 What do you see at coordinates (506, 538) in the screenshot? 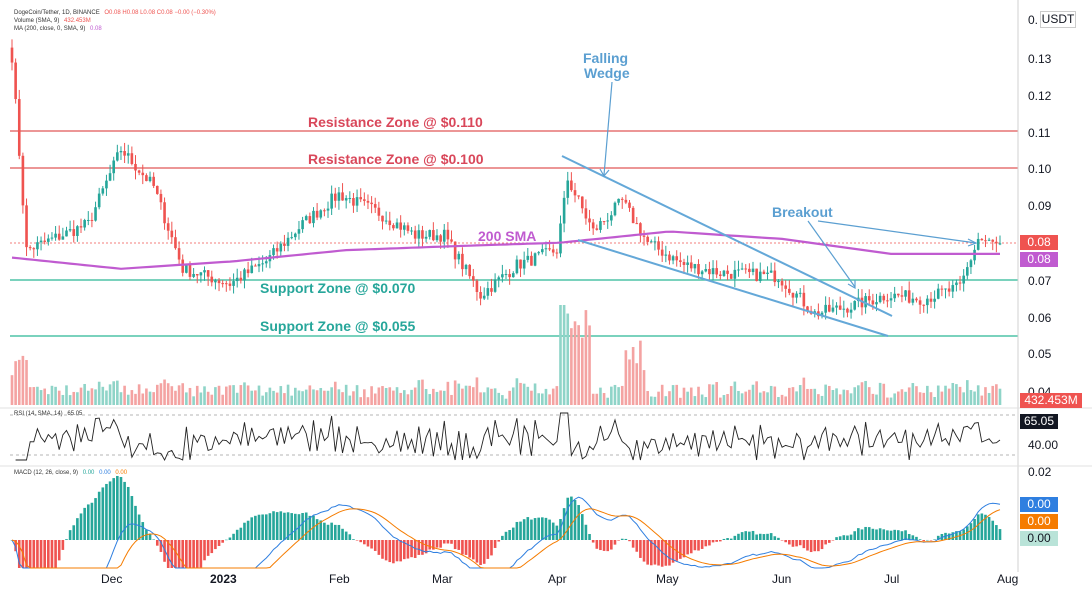
I see `macd-signal-line` at bounding box center [506, 538].